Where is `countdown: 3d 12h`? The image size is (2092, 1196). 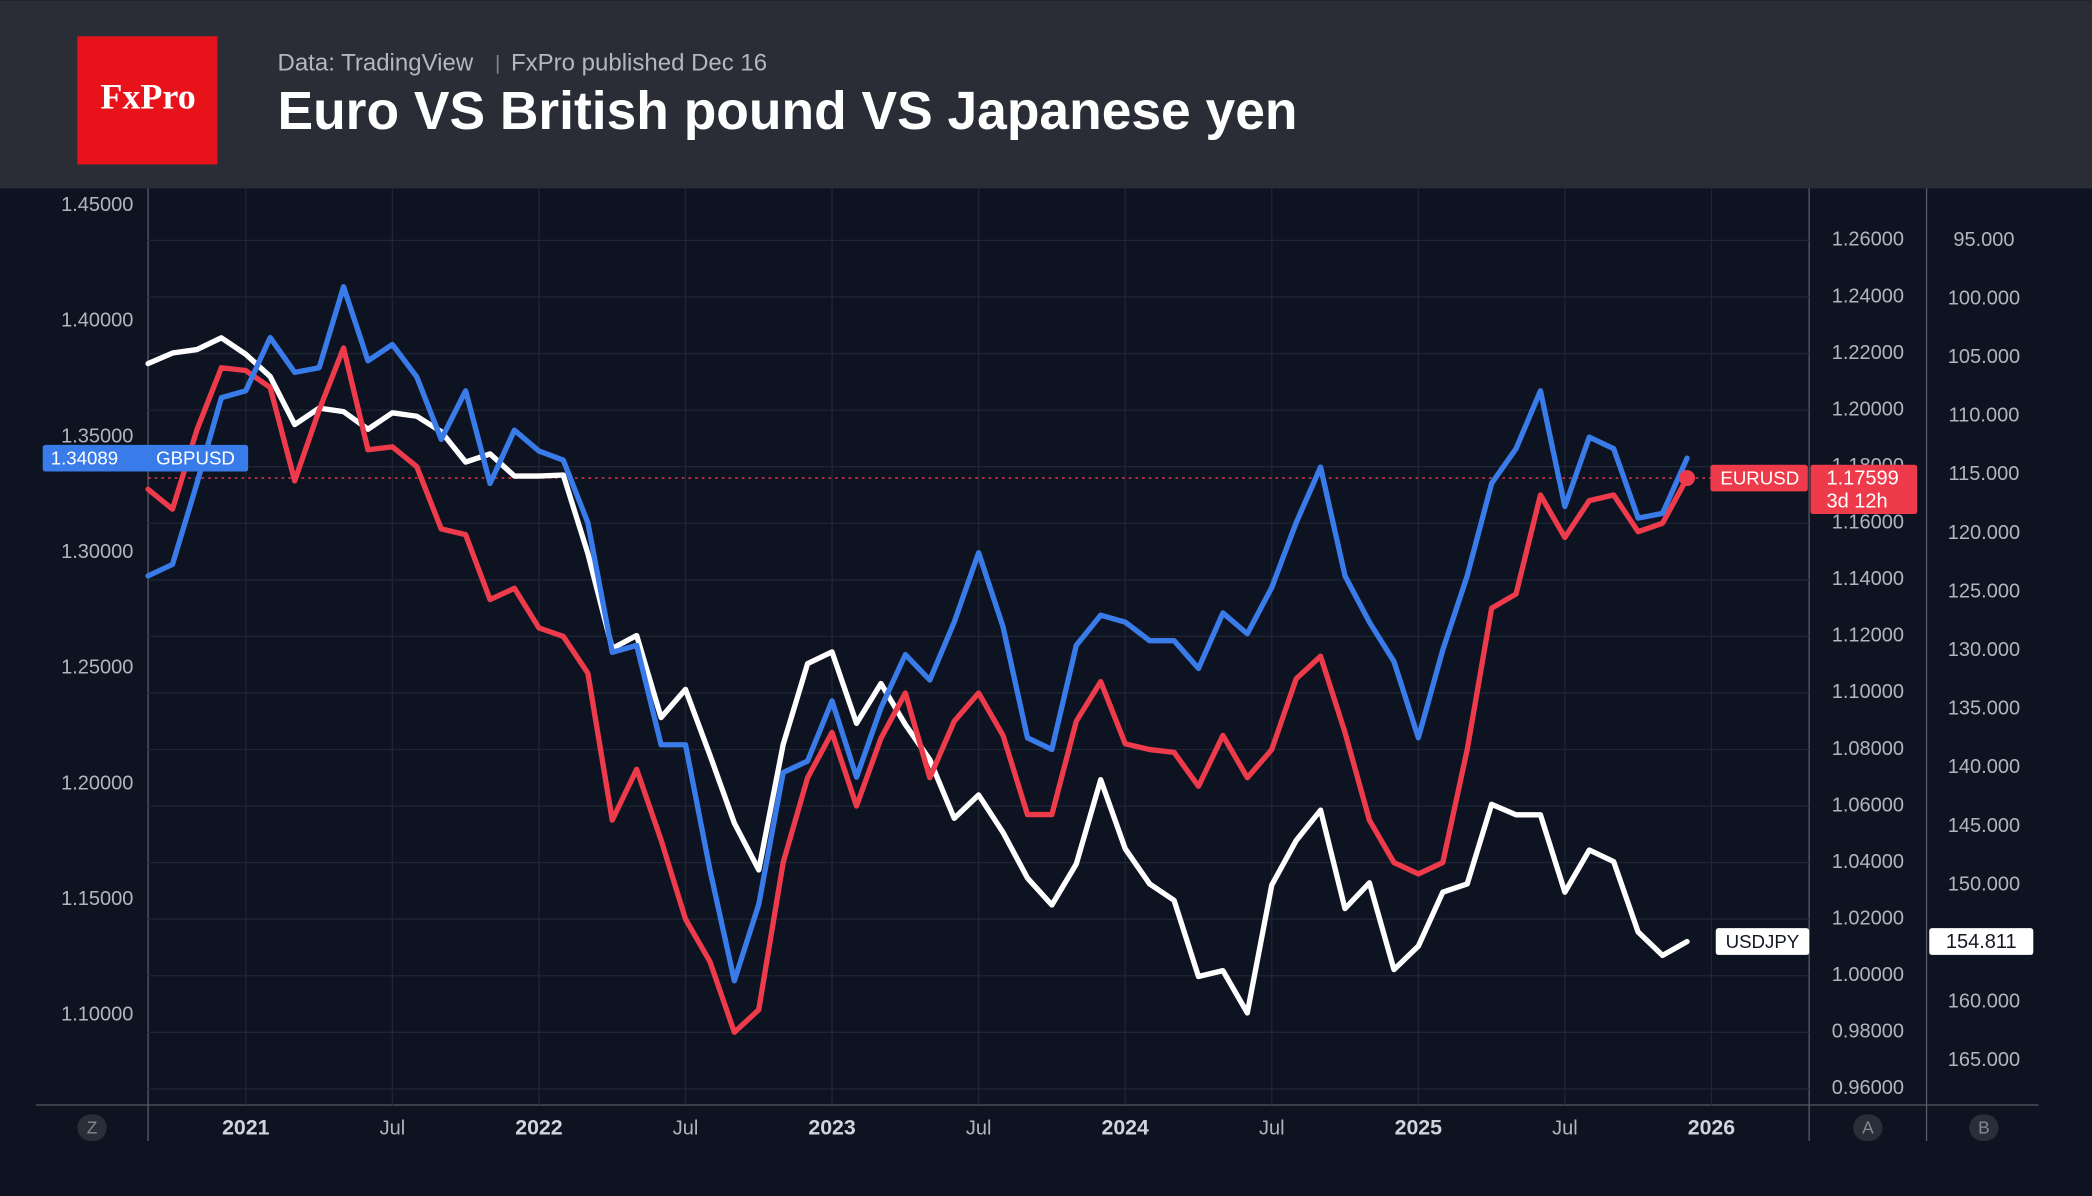
countdown: 3d 12h is located at coordinates (1856, 501).